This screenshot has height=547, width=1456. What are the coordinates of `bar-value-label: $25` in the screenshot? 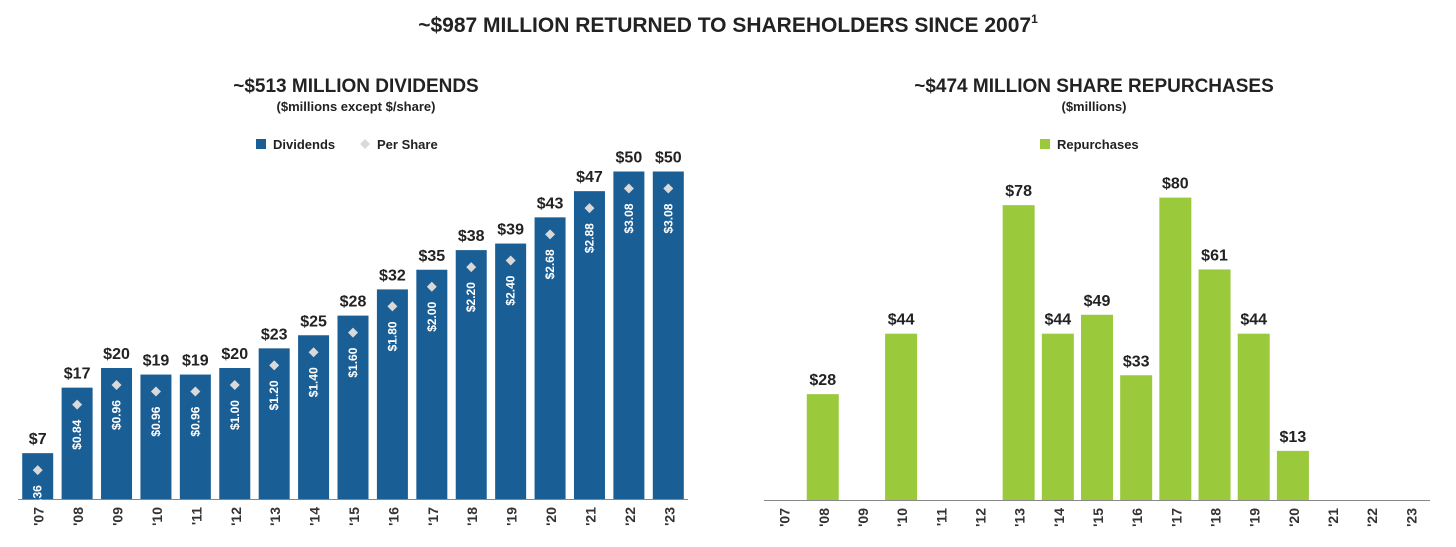 It's located at (313, 321).